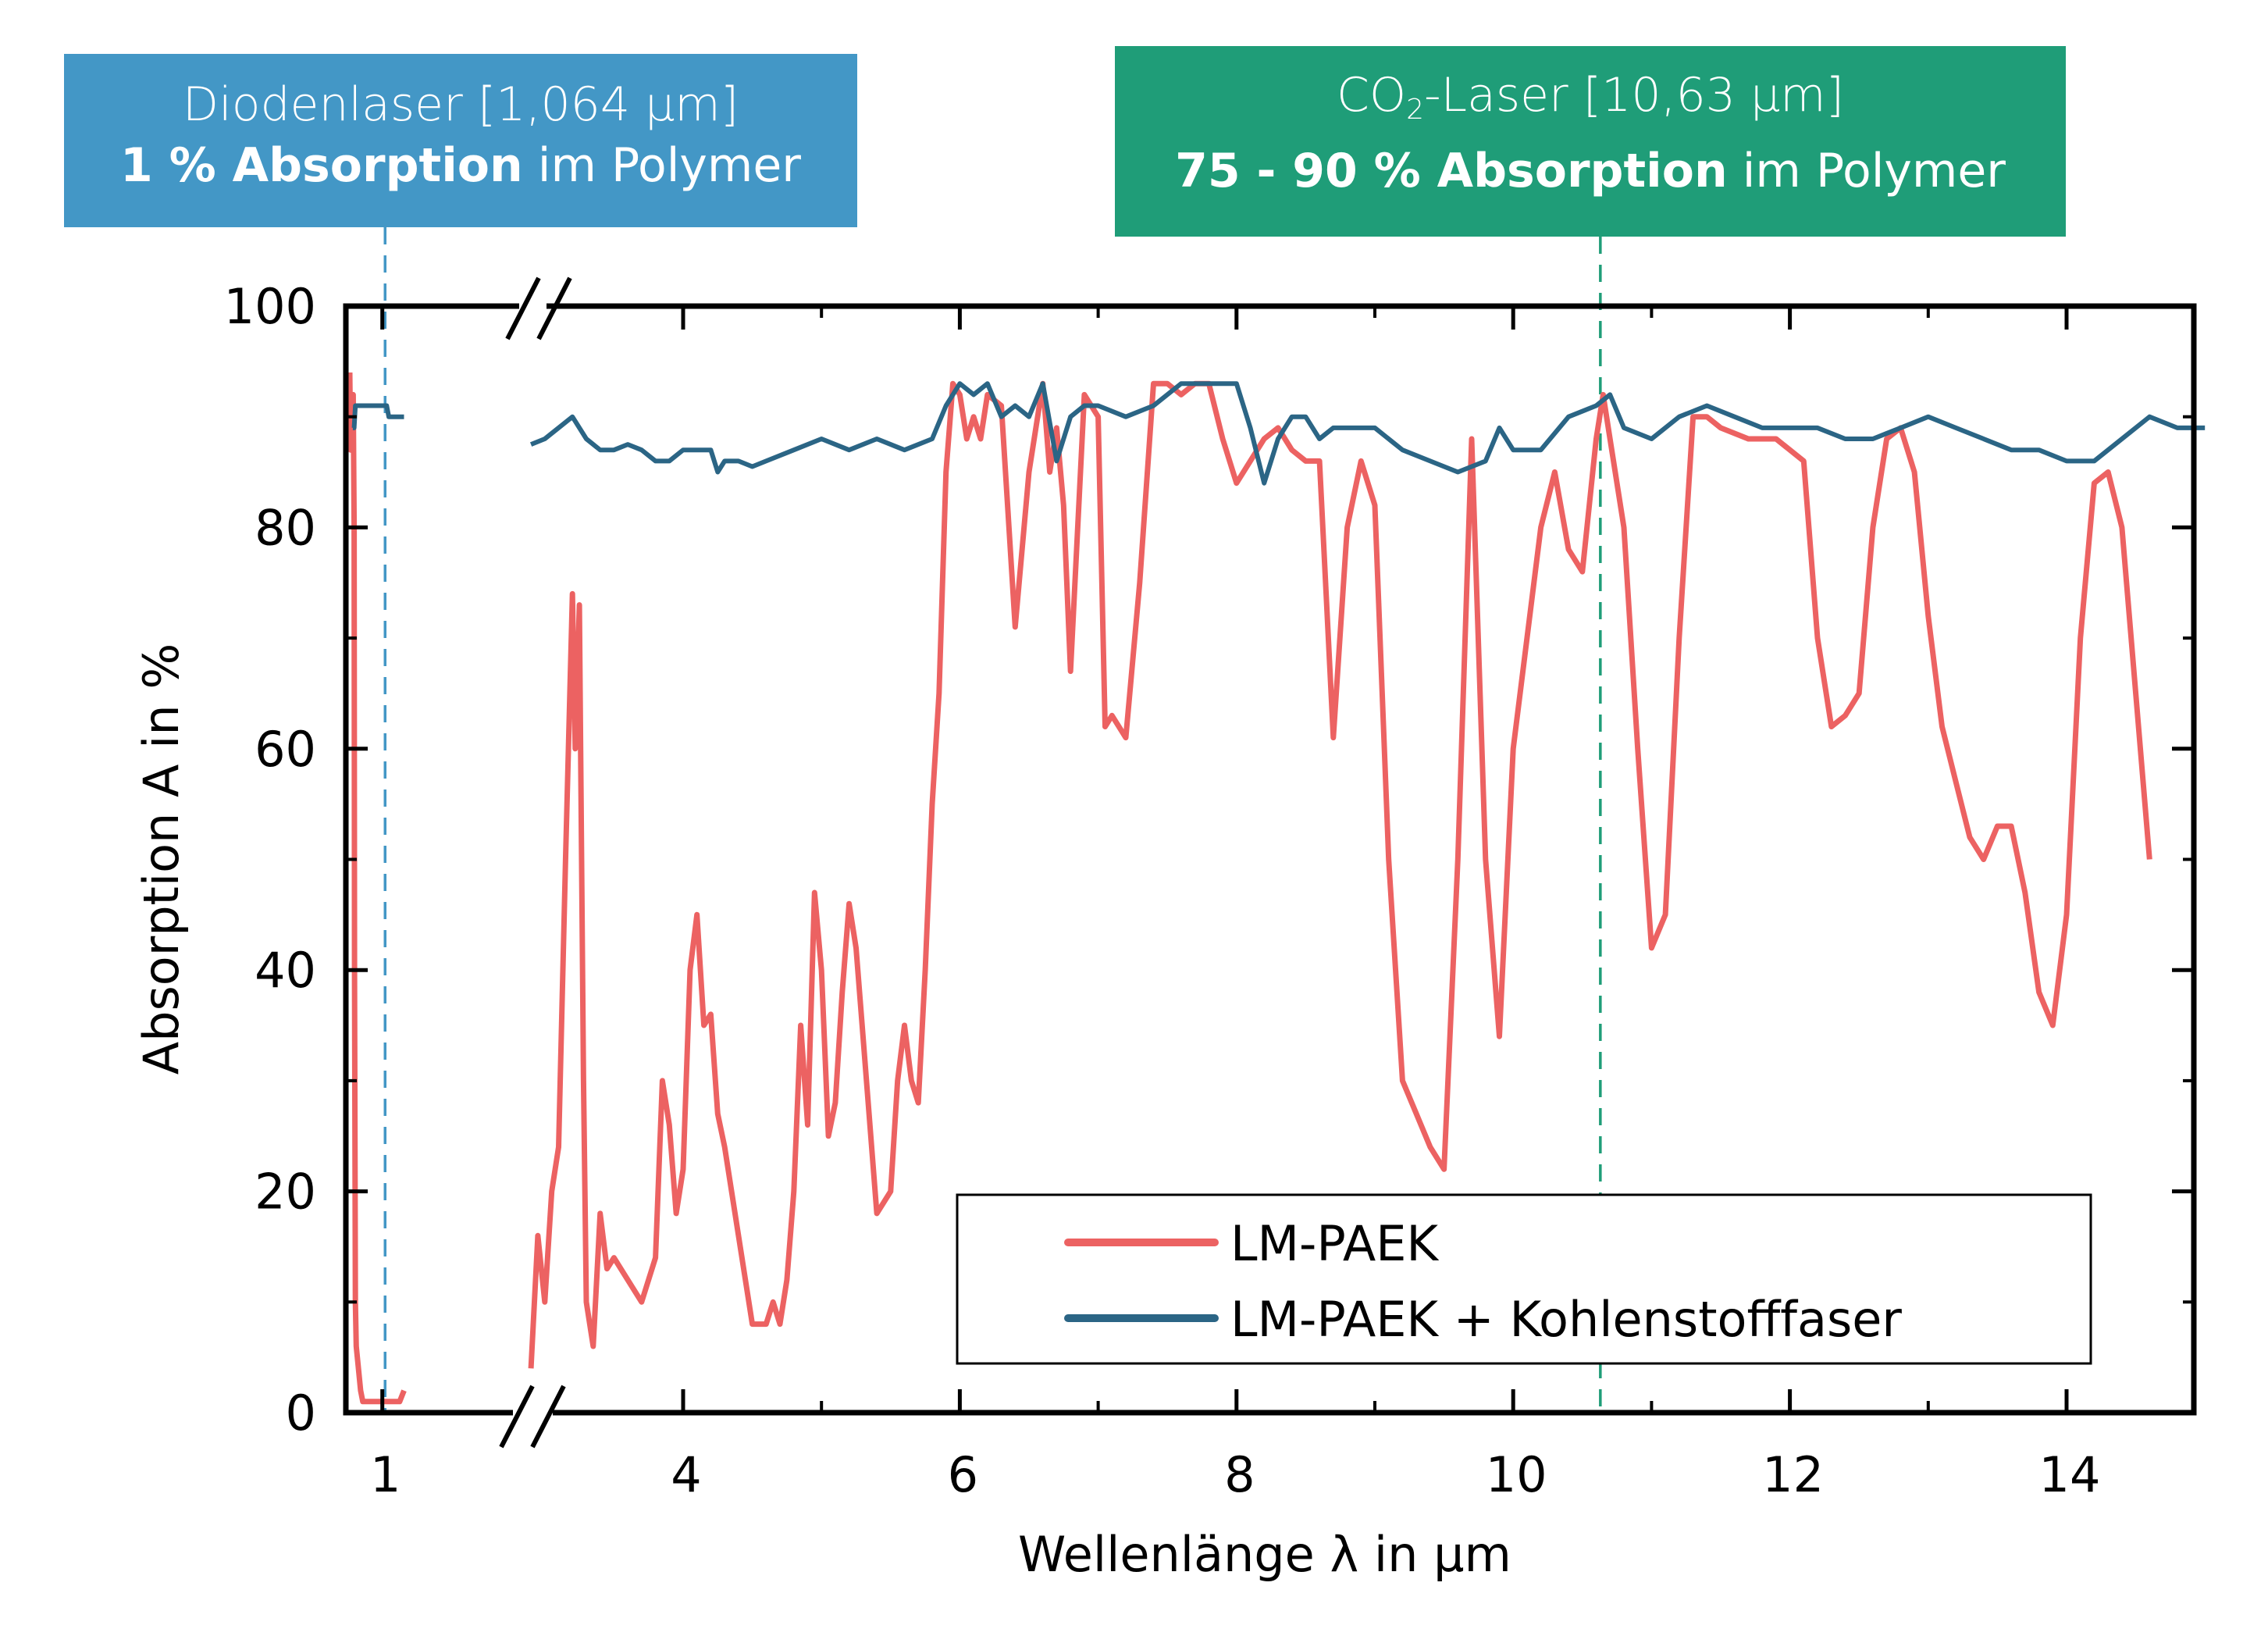 The image size is (2268, 1636). What do you see at coordinates (1793, 1474) in the screenshot?
I see `x-tick-label: 12` at bounding box center [1793, 1474].